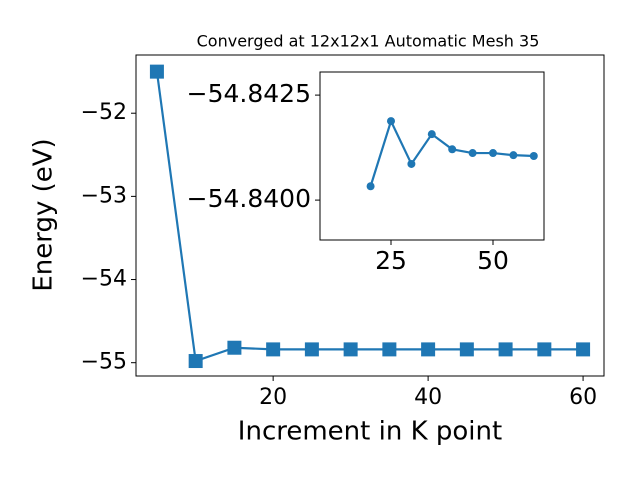 Image resolution: width=640 pixels, height=480 pixels. What do you see at coordinates (368, 41) in the screenshot?
I see `chart-title: Converged at 12x12x1 Automatic Mesh 35` at bounding box center [368, 41].